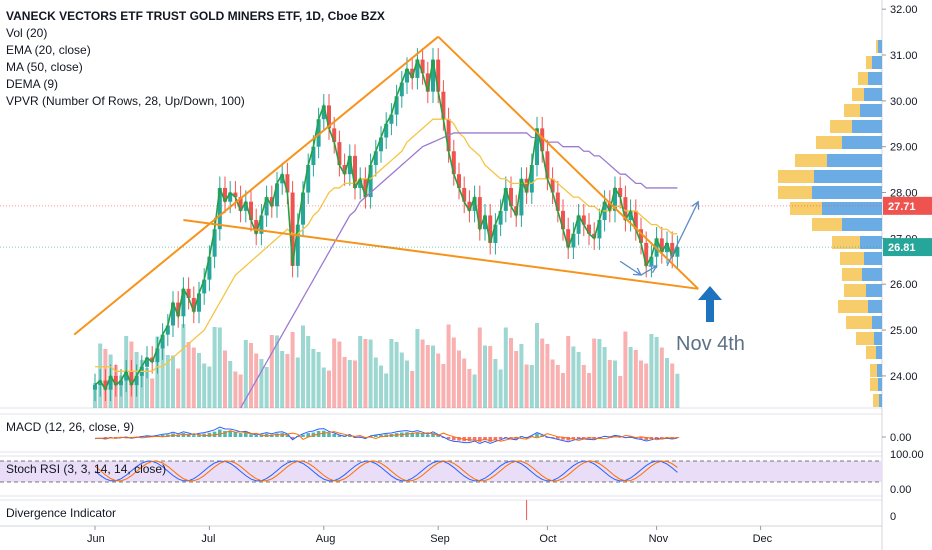 This screenshot has width=932, height=550. I want to click on stoch-rsi-label: Stoch RSI (3, 3, 14, 14, close), so click(86, 469).